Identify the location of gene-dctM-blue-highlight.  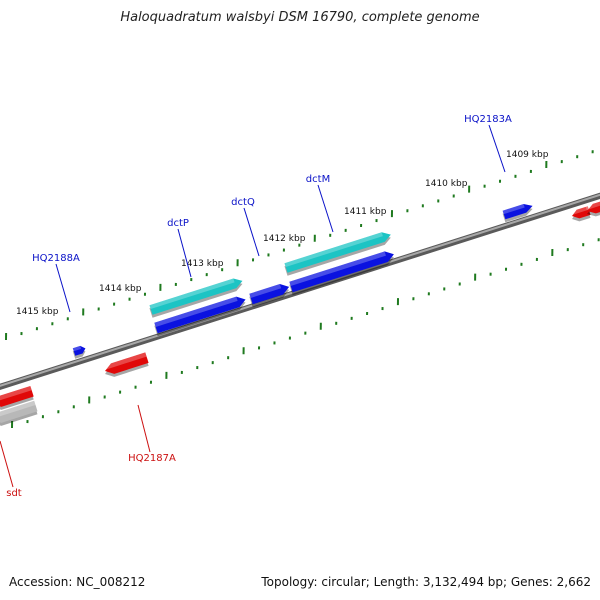
(337, 268).